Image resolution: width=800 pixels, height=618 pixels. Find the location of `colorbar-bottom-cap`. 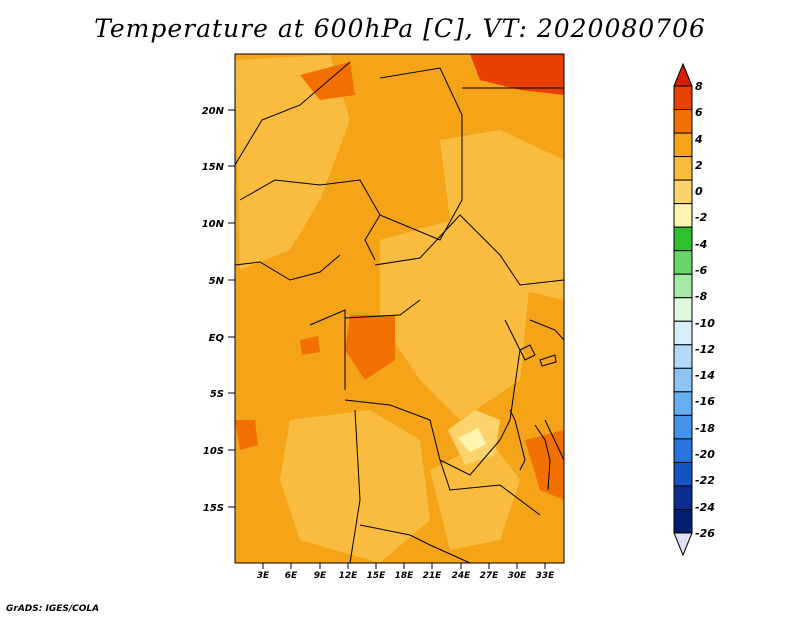

colorbar-bottom-cap is located at coordinates (683, 544).